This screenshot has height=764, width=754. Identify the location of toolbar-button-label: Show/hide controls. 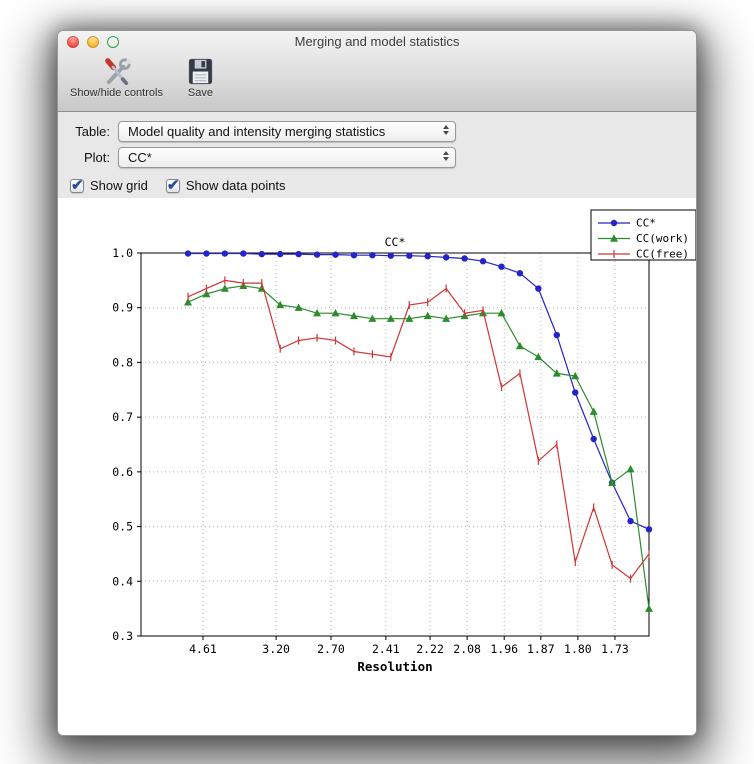
(116, 93).